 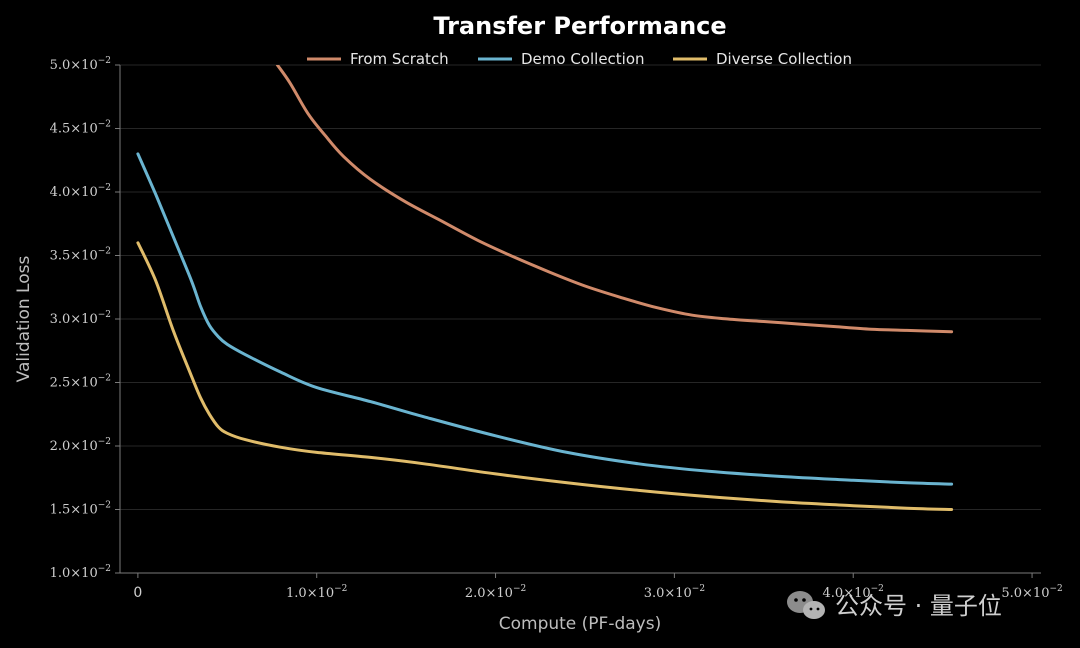 I want to click on y-tick-label: 2.5×10⁻², so click(x=80, y=382).